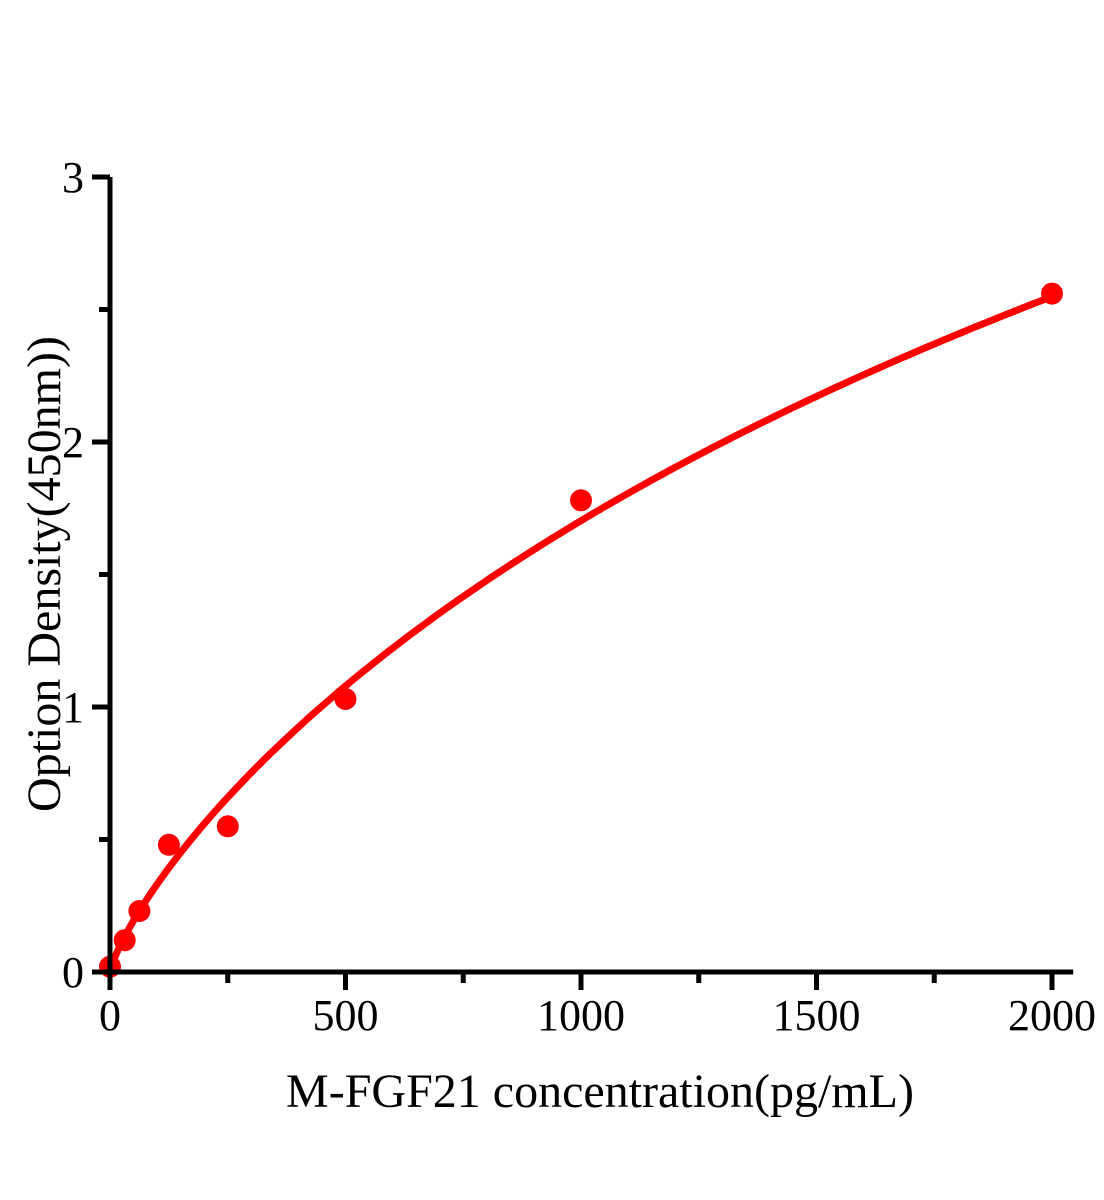 Image resolution: width=1104 pixels, height=1200 pixels. I want to click on x-axis-title: M-FGF21 concentration(pg/mL), so click(600, 1091).